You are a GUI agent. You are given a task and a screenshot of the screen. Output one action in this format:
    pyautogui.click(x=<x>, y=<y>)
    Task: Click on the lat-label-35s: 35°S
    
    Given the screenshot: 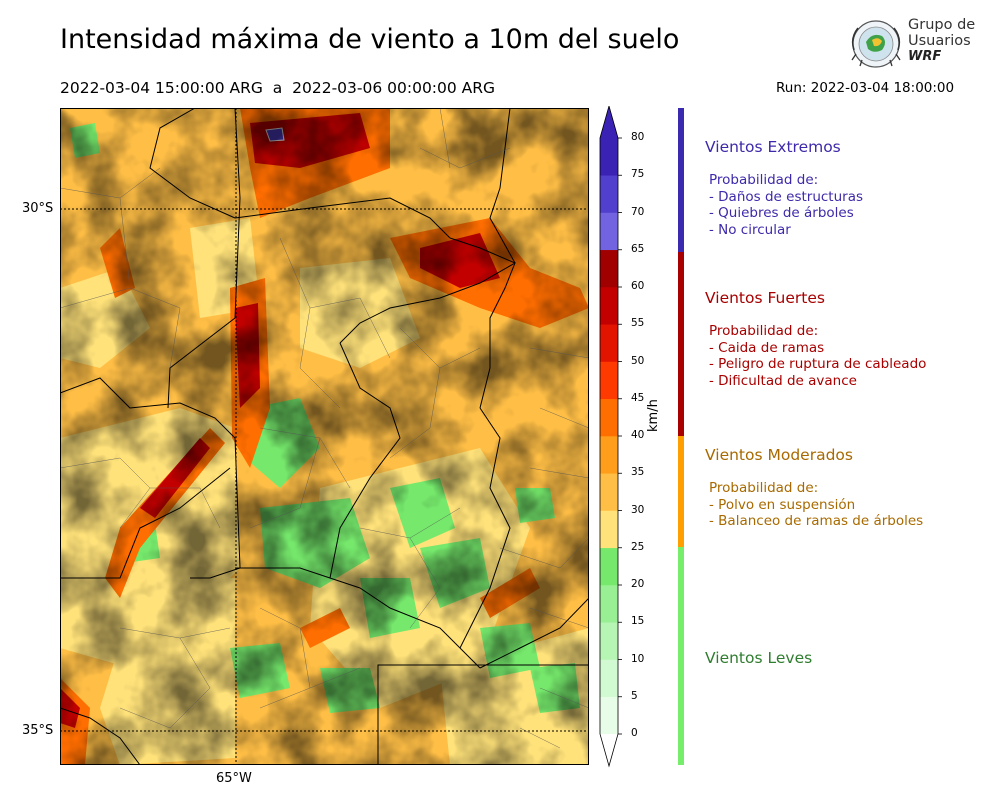 What is the action you would take?
    pyautogui.click(x=38, y=730)
    